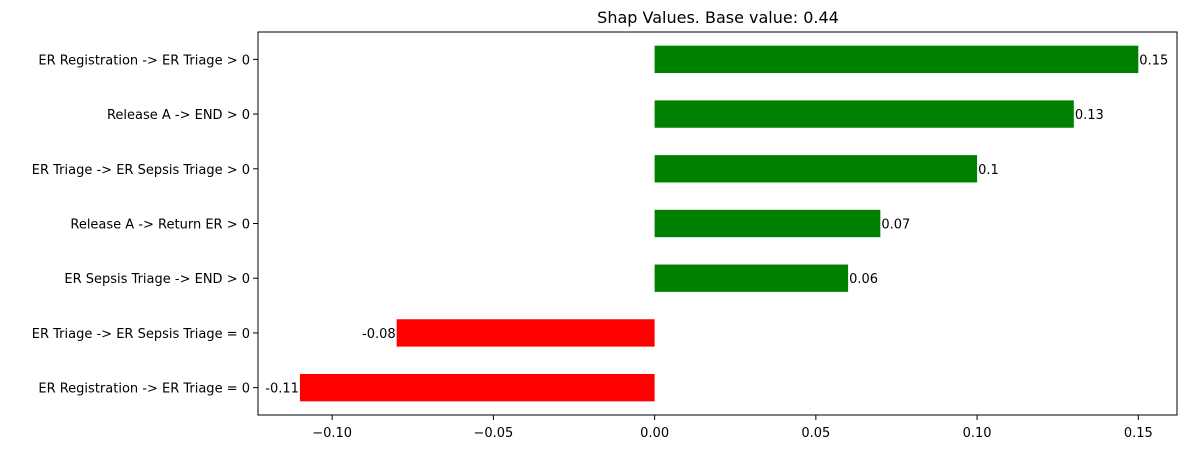 Image resolution: width=1192 pixels, height=451 pixels. What do you see at coordinates (144, 389) in the screenshot?
I see `y-tick-label-6: ER Registration -> ER Triage = 0` at bounding box center [144, 389].